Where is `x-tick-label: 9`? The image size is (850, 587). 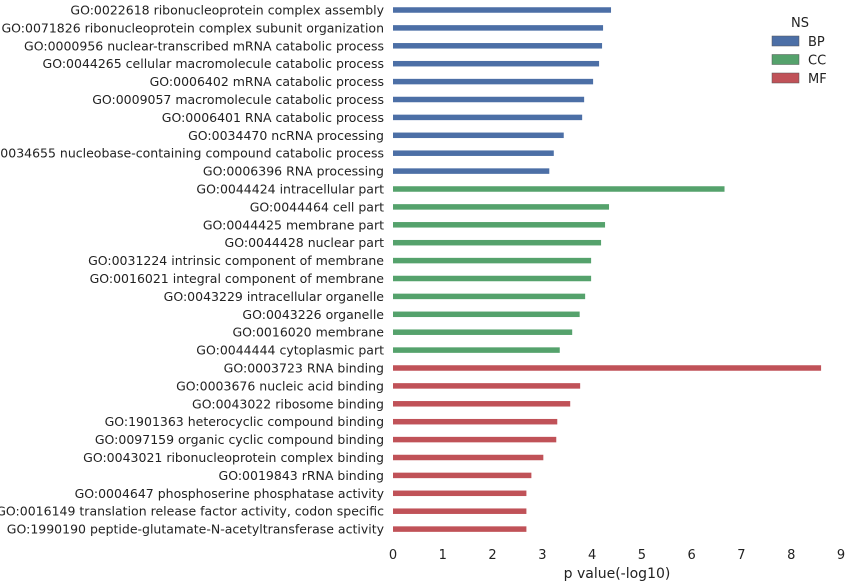
x-tick-label: 9 is located at coordinates (841, 555).